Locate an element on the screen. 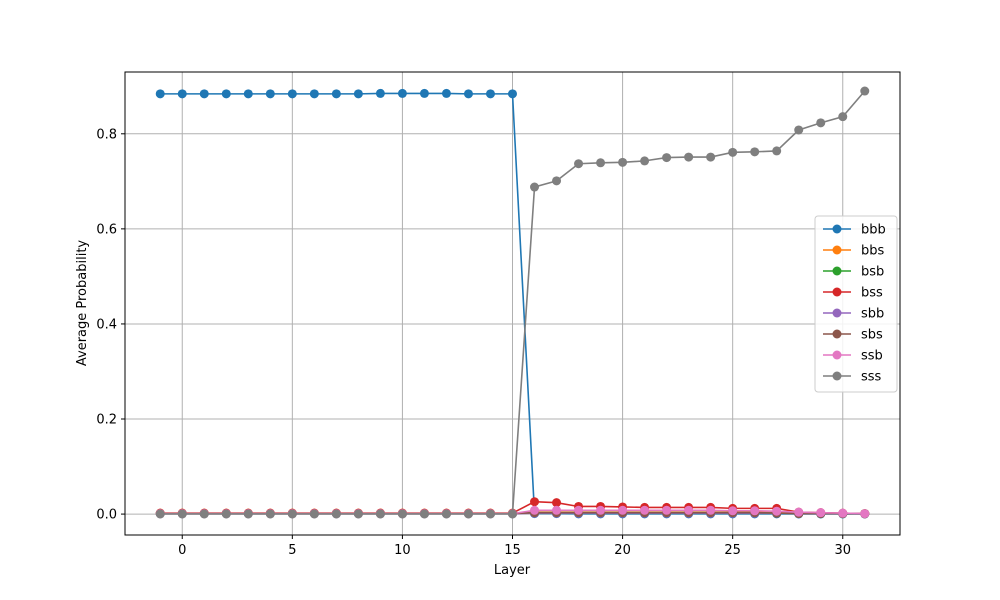 The height and width of the screenshot is (600, 1000). legend-item-bsb: bsb is located at coordinates (853, 272).